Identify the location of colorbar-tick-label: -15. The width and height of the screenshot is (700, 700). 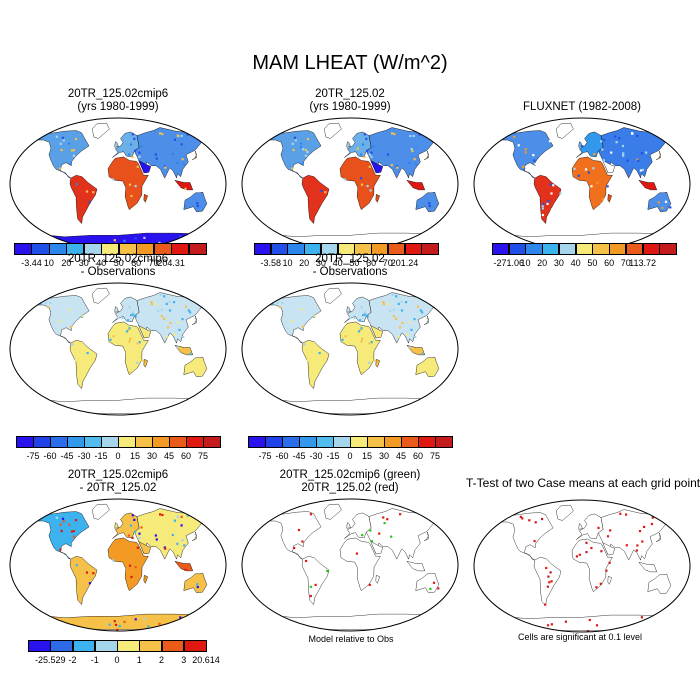
(333, 456).